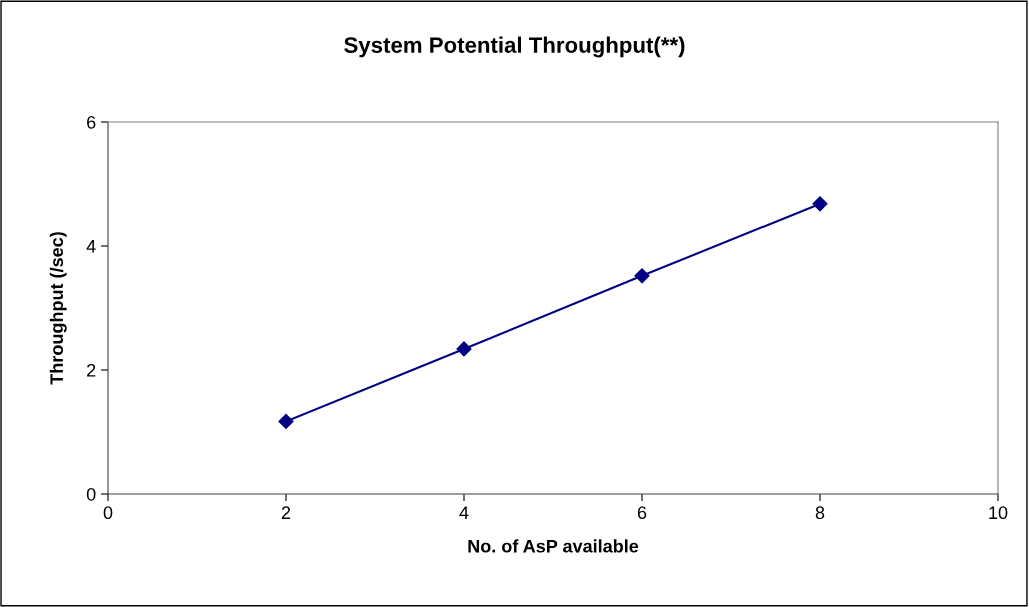  What do you see at coordinates (514, 47) in the screenshot?
I see `chart-title: System Potential Throughput(**)` at bounding box center [514, 47].